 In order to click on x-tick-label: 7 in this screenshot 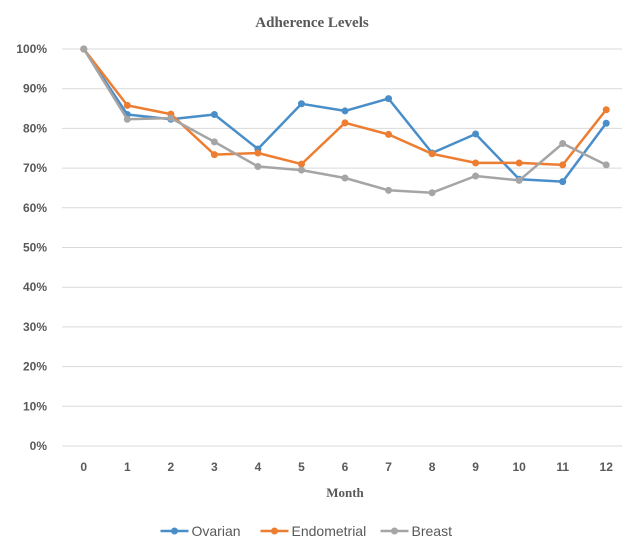, I will do `click(388, 467)`.